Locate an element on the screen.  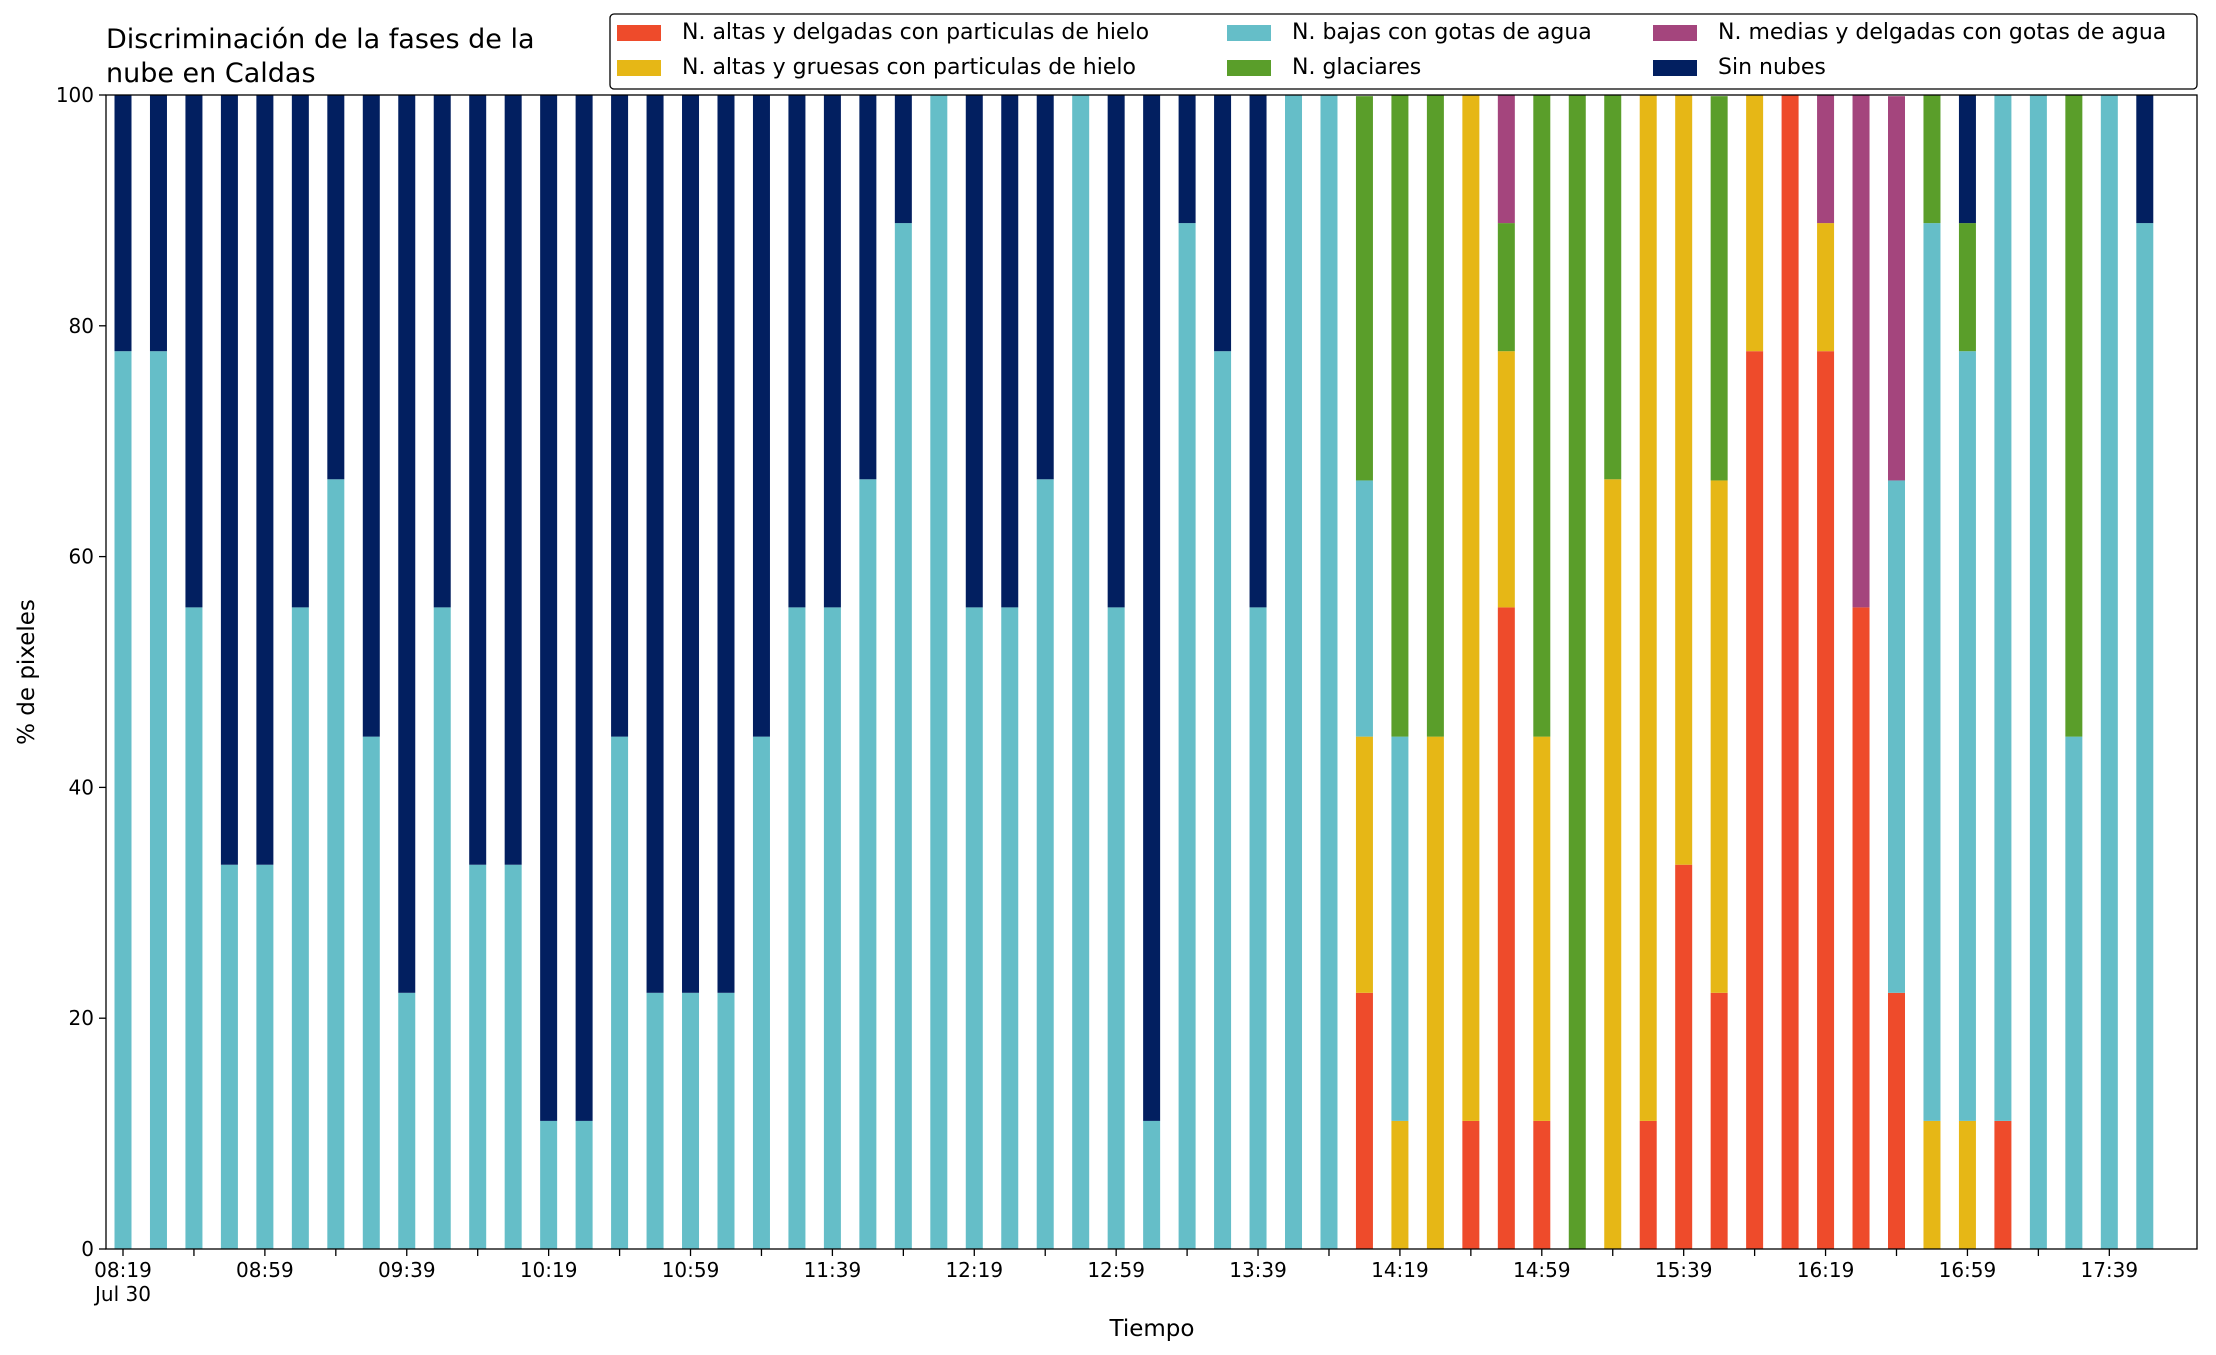
x-tick-label: 14:59 is located at coordinates (1542, 1270).